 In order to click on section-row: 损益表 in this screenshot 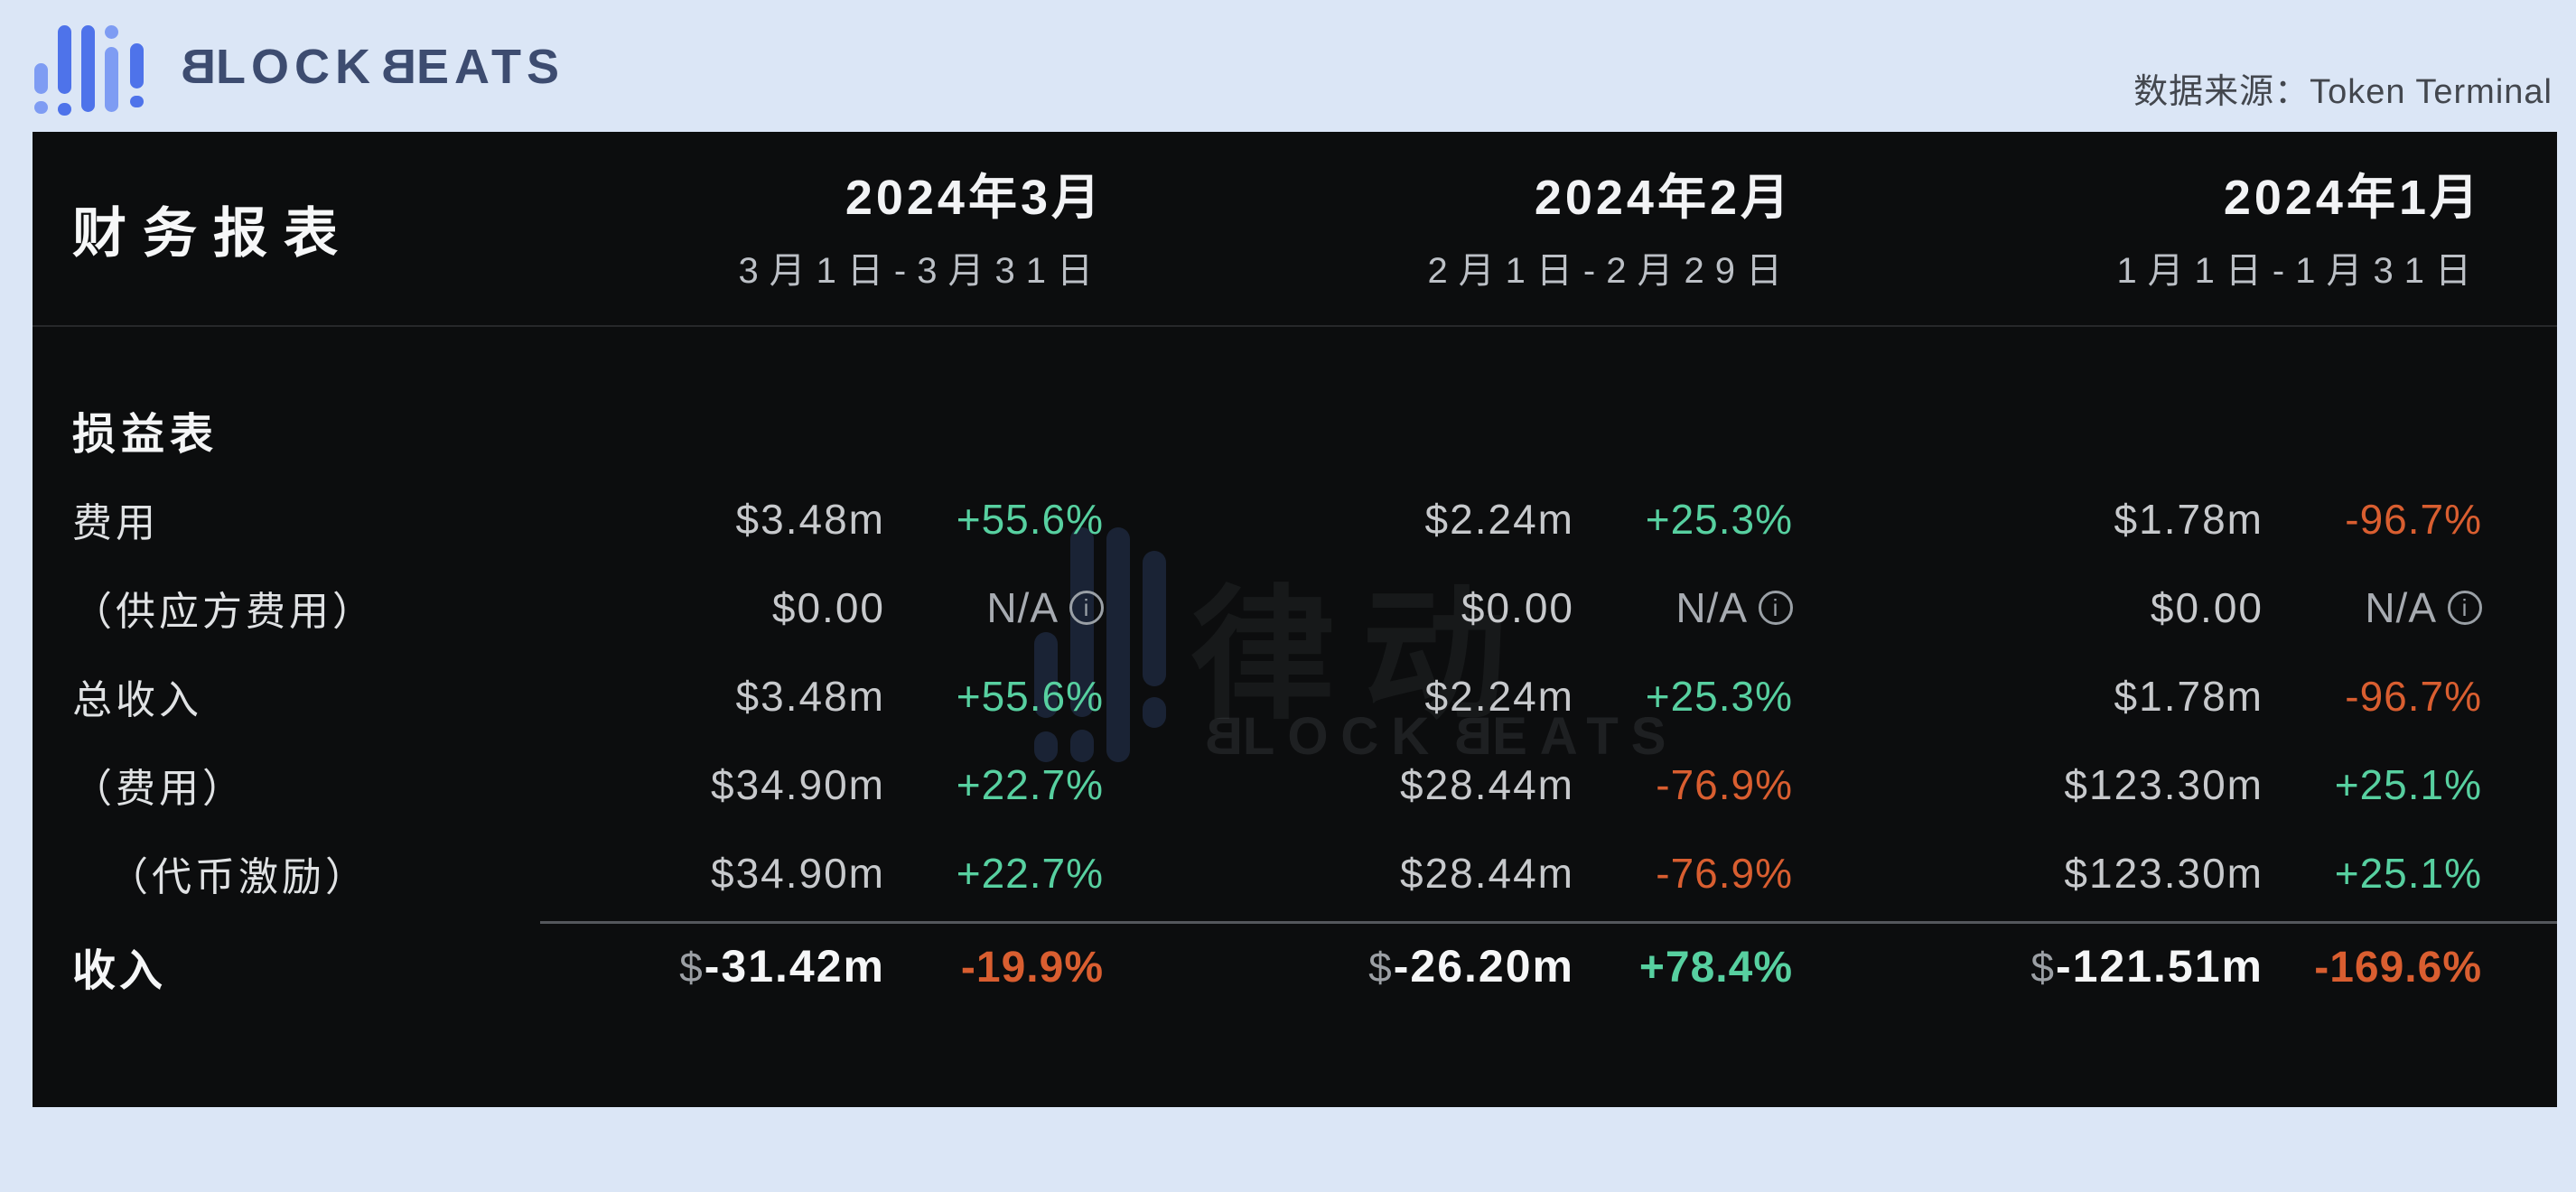, I will do `click(1295, 430)`.